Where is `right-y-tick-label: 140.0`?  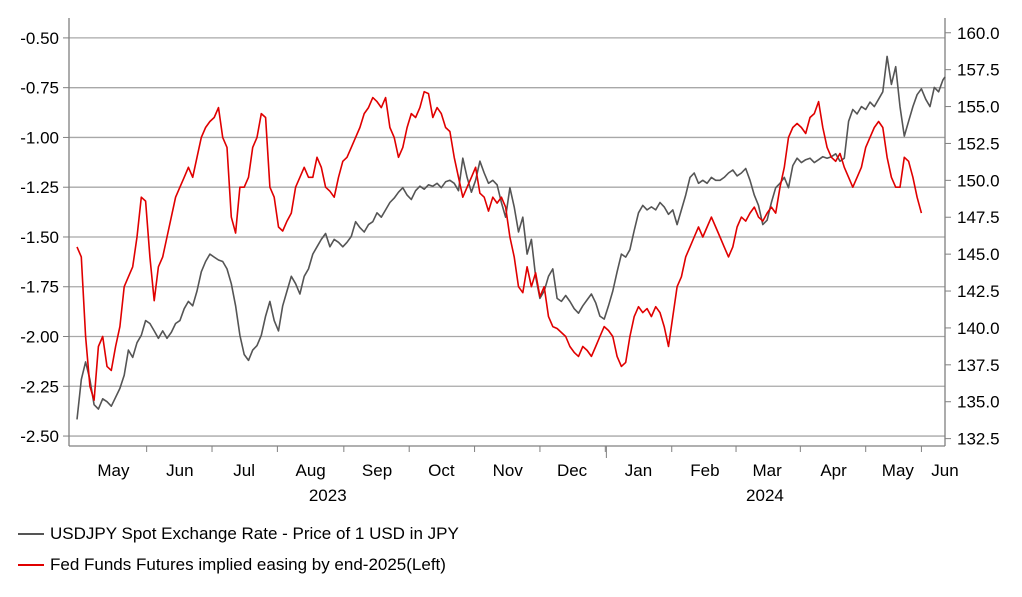
right-y-tick-label: 140.0 is located at coordinates (978, 328).